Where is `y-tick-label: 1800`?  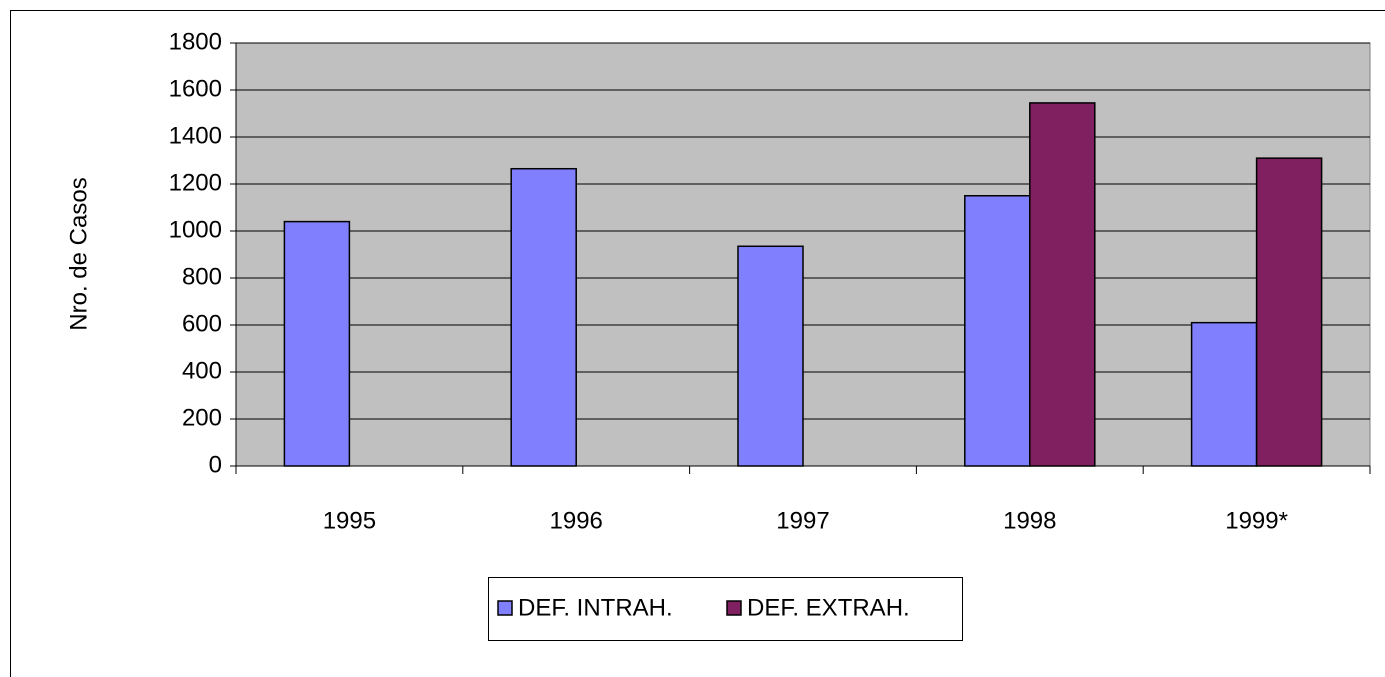
y-tick-label: 1800 is located at coordinates (195, 41).